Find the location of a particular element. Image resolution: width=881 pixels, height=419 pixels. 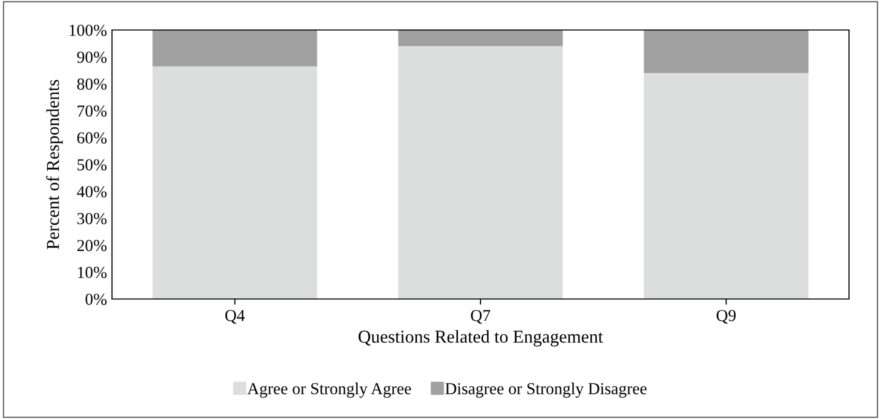

y-tick-label: 60% is located at coordinates (92, 138).